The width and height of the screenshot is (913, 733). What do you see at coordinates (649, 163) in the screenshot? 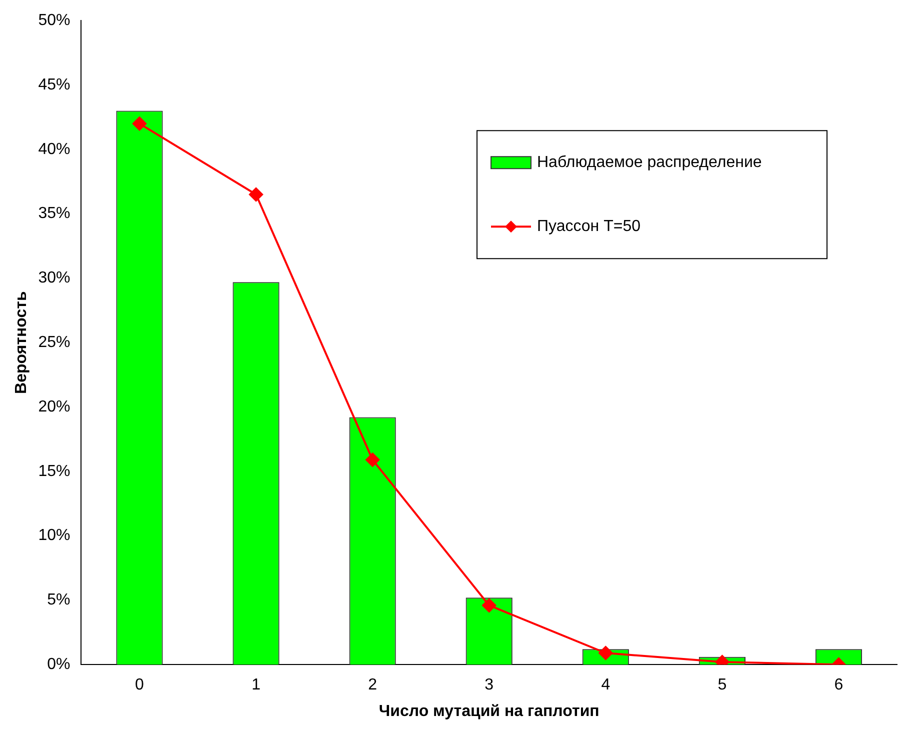
I see `legend-label: Наблюдаемое распределение` at bounding box center [649, 163].